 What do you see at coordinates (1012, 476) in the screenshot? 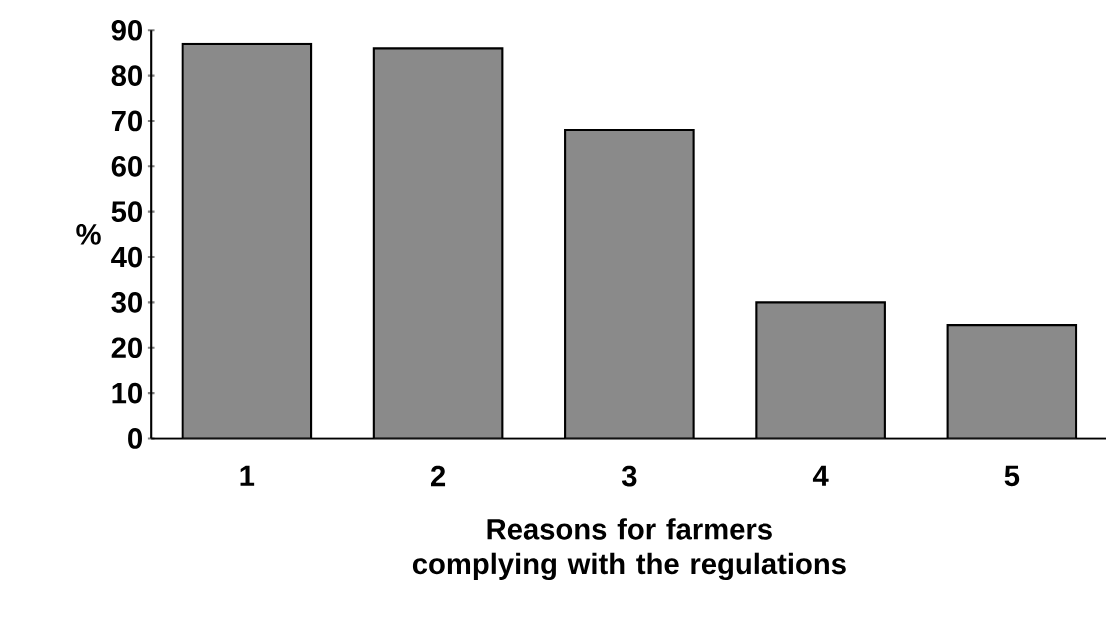
I see `x-tick-label: 5` at bounding box center [1012, 476].